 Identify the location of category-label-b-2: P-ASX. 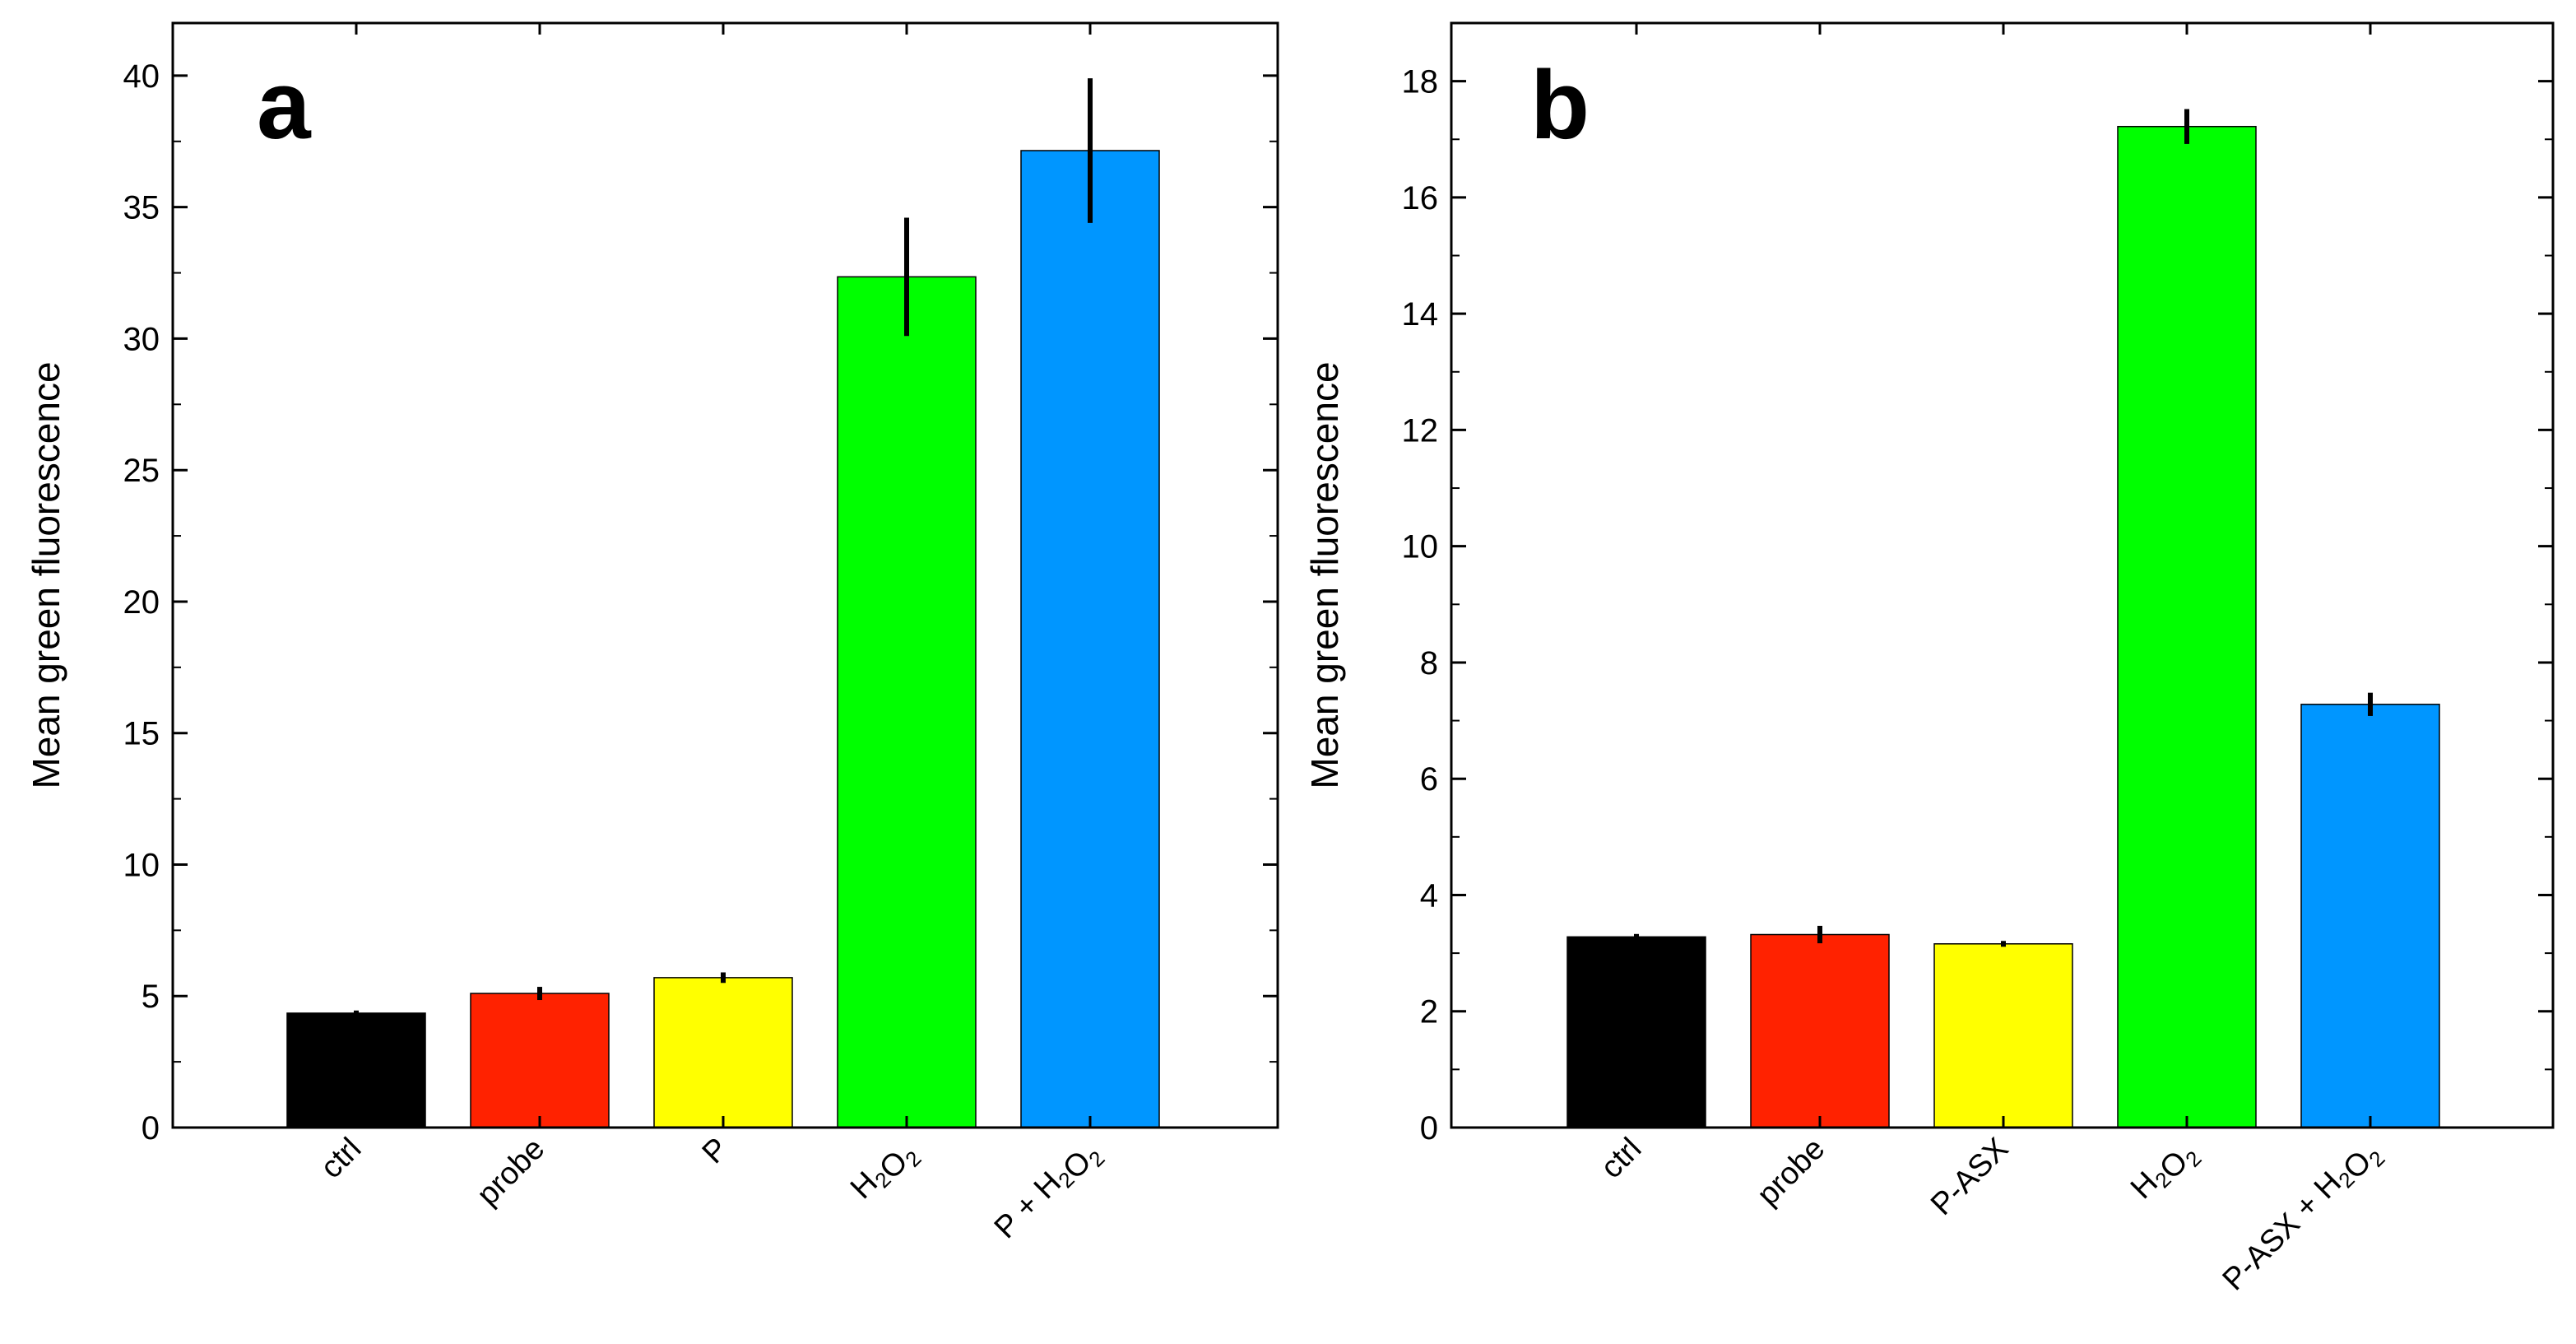
(1969, 1177).